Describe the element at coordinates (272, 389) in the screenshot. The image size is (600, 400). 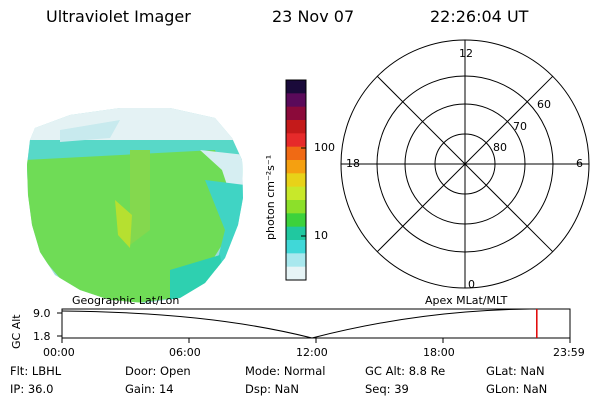
I see `info-dsp: Dsp: NaN` at that location.